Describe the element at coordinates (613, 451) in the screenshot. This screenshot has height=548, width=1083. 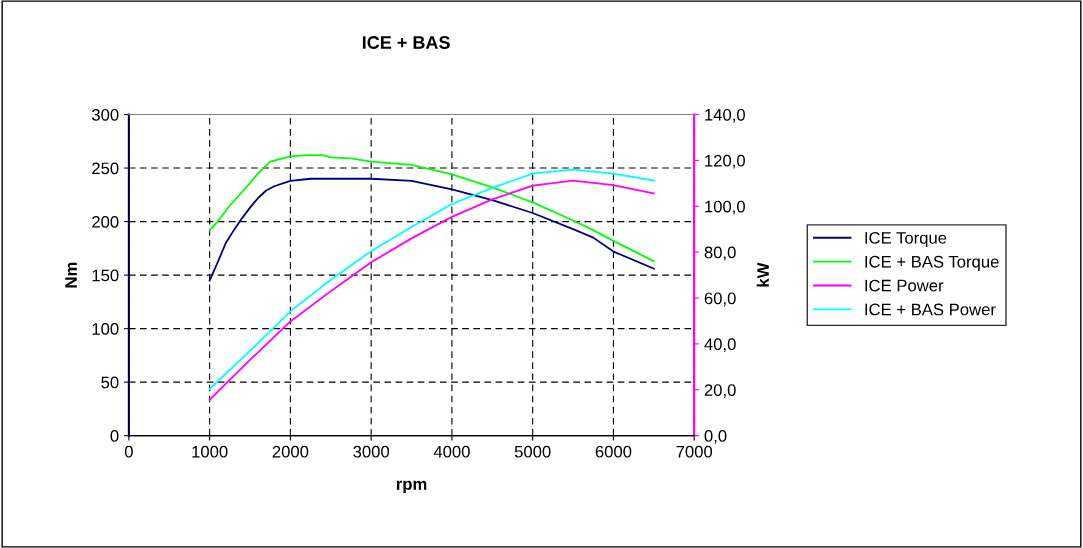
I see `x-tick-label: 6000` at that location.